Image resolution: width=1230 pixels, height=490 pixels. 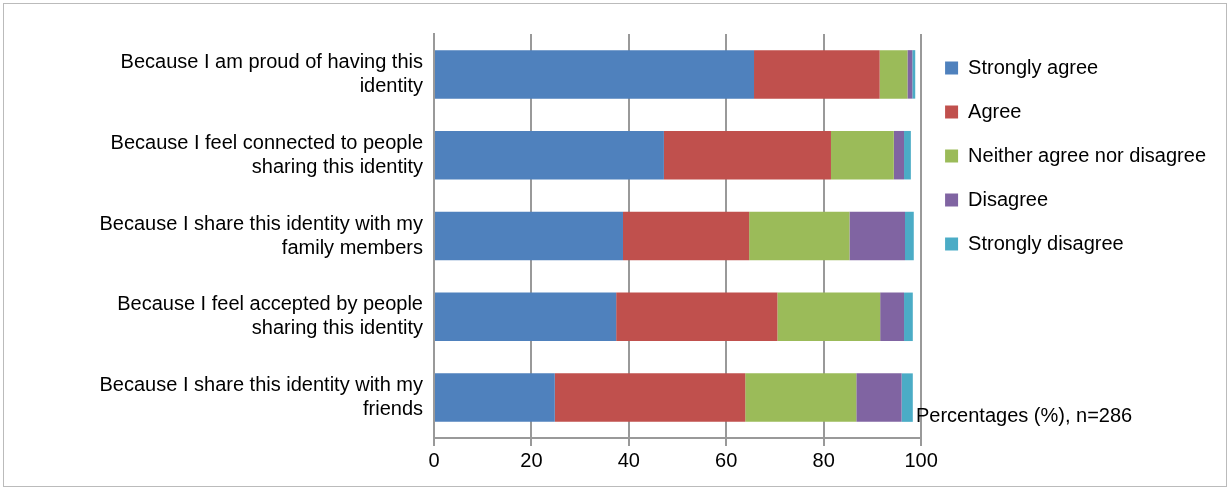 What do you see at coordinates (921, 459) in the screenshot?
I see `x-tick-label: 100` at bounding box center [921, 459].